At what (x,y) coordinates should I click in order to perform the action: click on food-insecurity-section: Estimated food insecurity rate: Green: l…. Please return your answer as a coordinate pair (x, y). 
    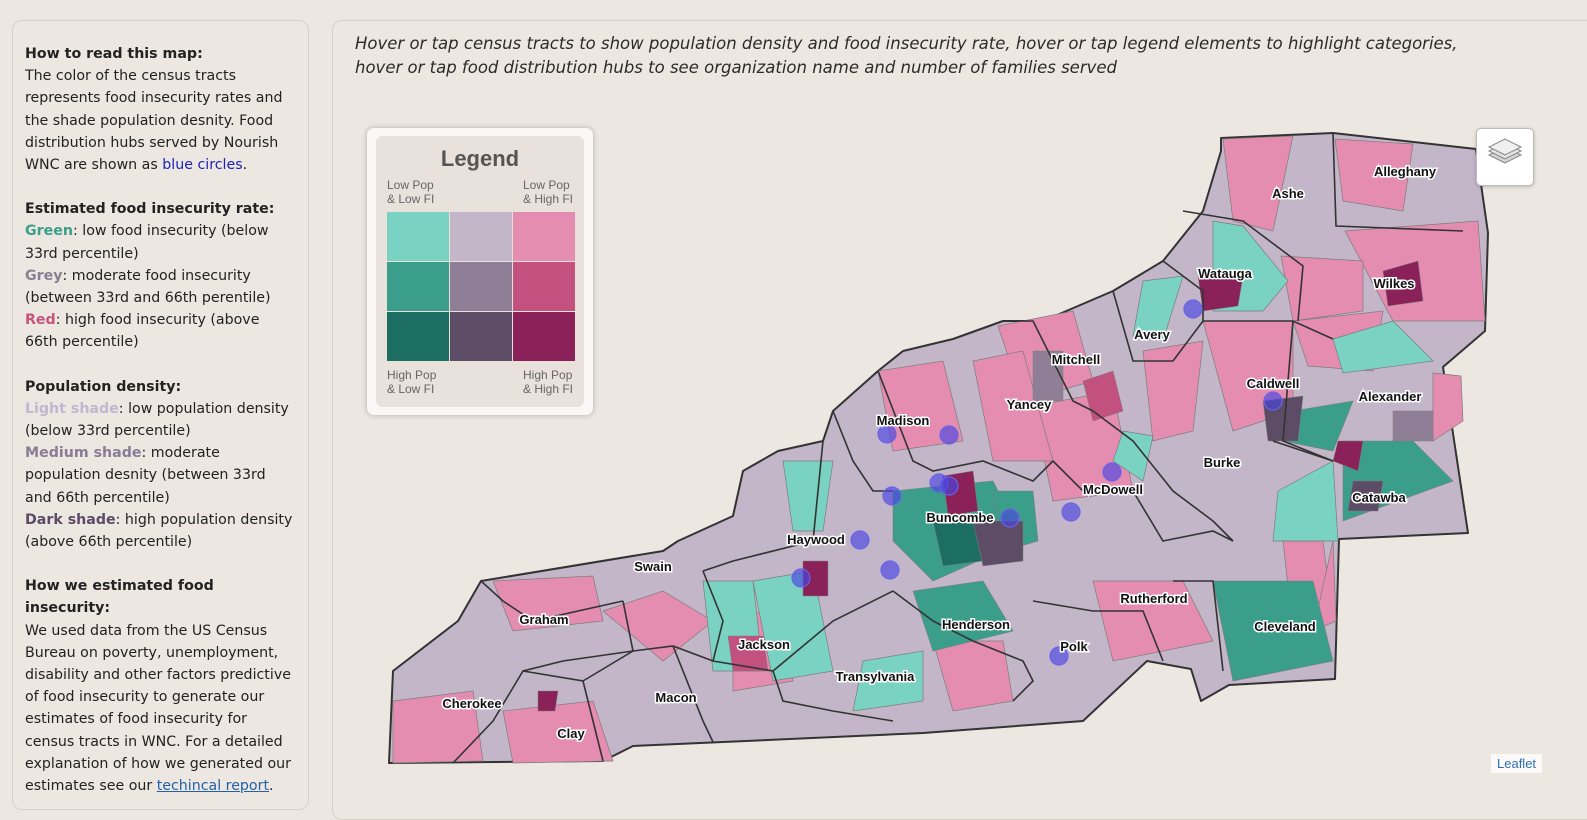
    Looking at the image, I should click on (160, 275).